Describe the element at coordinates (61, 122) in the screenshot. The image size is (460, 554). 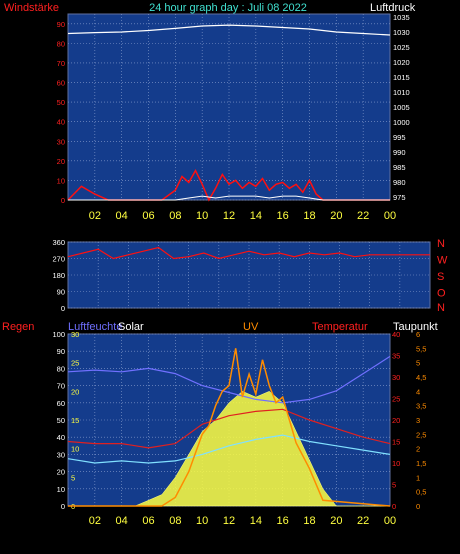
I see `wind-tick: 40` at that location.